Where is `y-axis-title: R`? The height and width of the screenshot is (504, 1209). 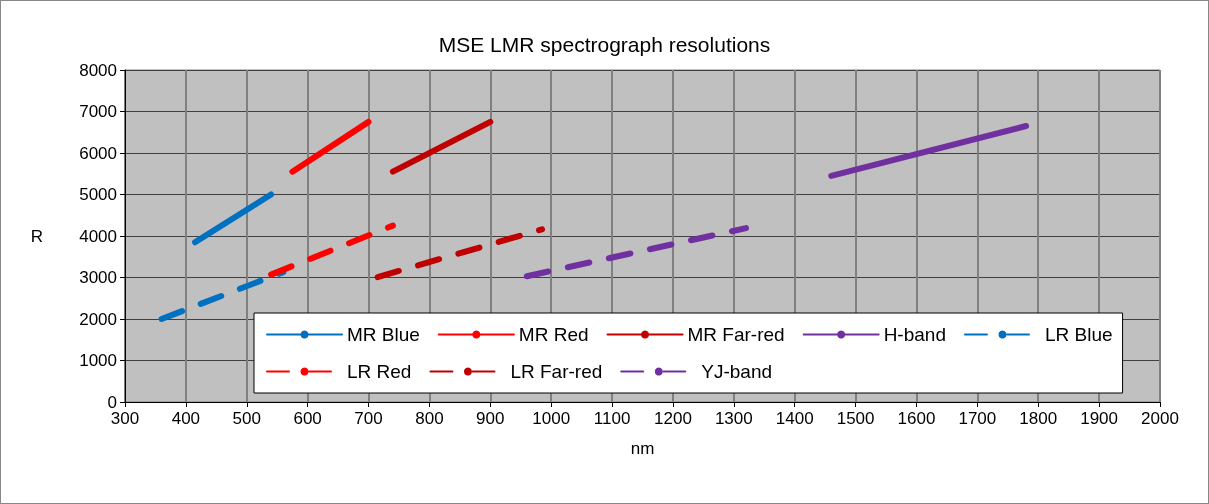
y-axis-title: R is located at coordinates (36, 236).